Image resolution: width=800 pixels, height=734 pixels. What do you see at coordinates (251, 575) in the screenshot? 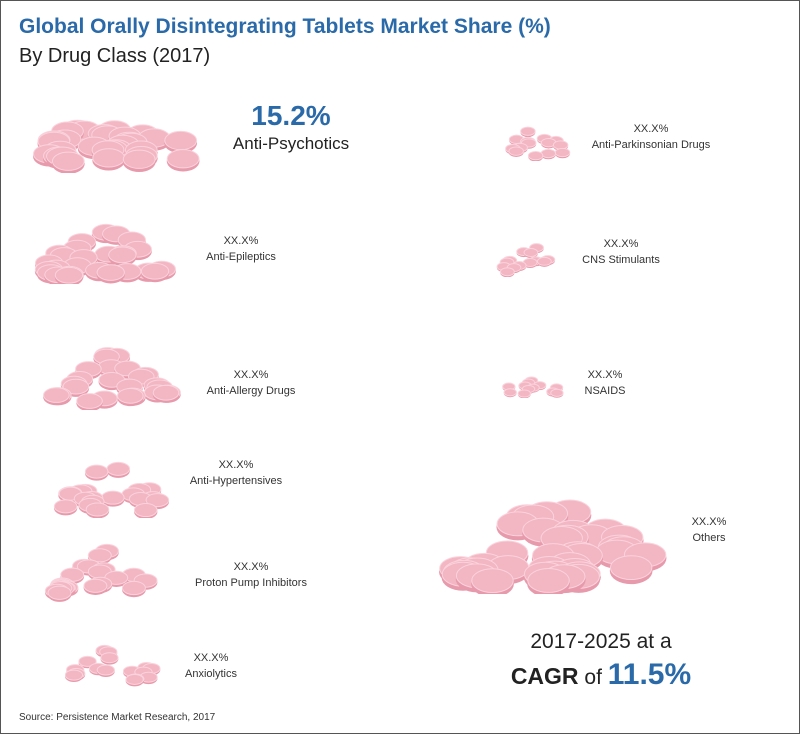
I see `segment-proton-pump-inhibitors: XX.X% Proton Pump Inhibitors` at bounding box center [251, 575].